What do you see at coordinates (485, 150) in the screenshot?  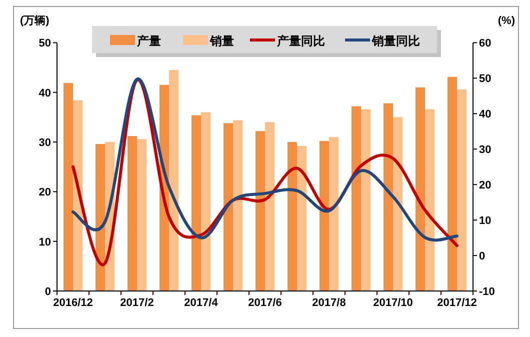 I see `y2-tick-label: 30` at bounding box center [485, 150].